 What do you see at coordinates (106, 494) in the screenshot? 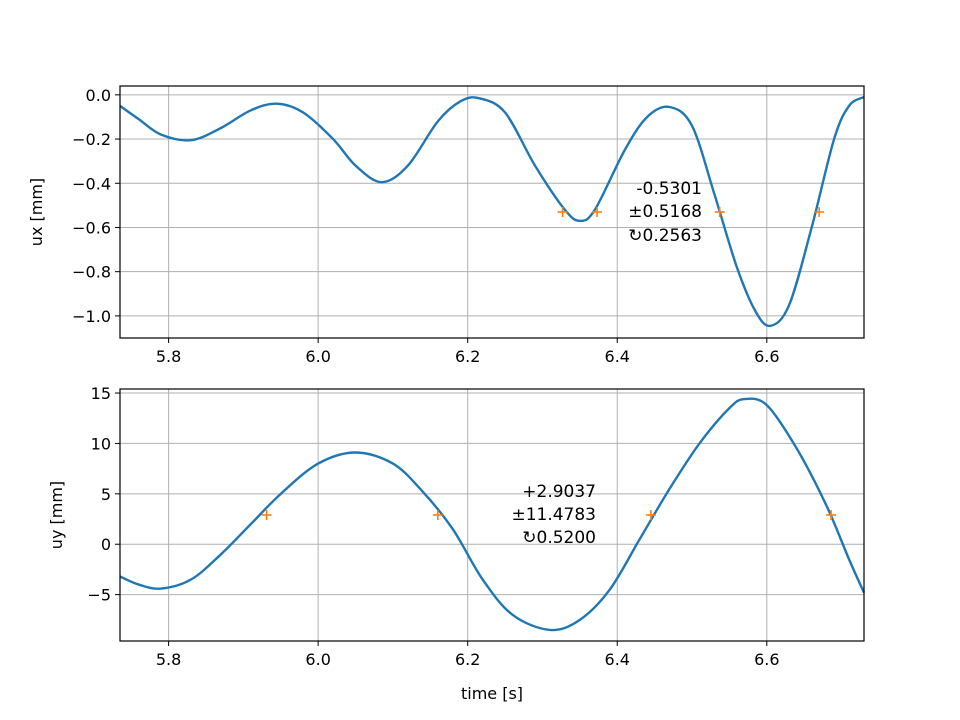
I see `uy-y-tick-label: 5` at bounding box center [106, 494].